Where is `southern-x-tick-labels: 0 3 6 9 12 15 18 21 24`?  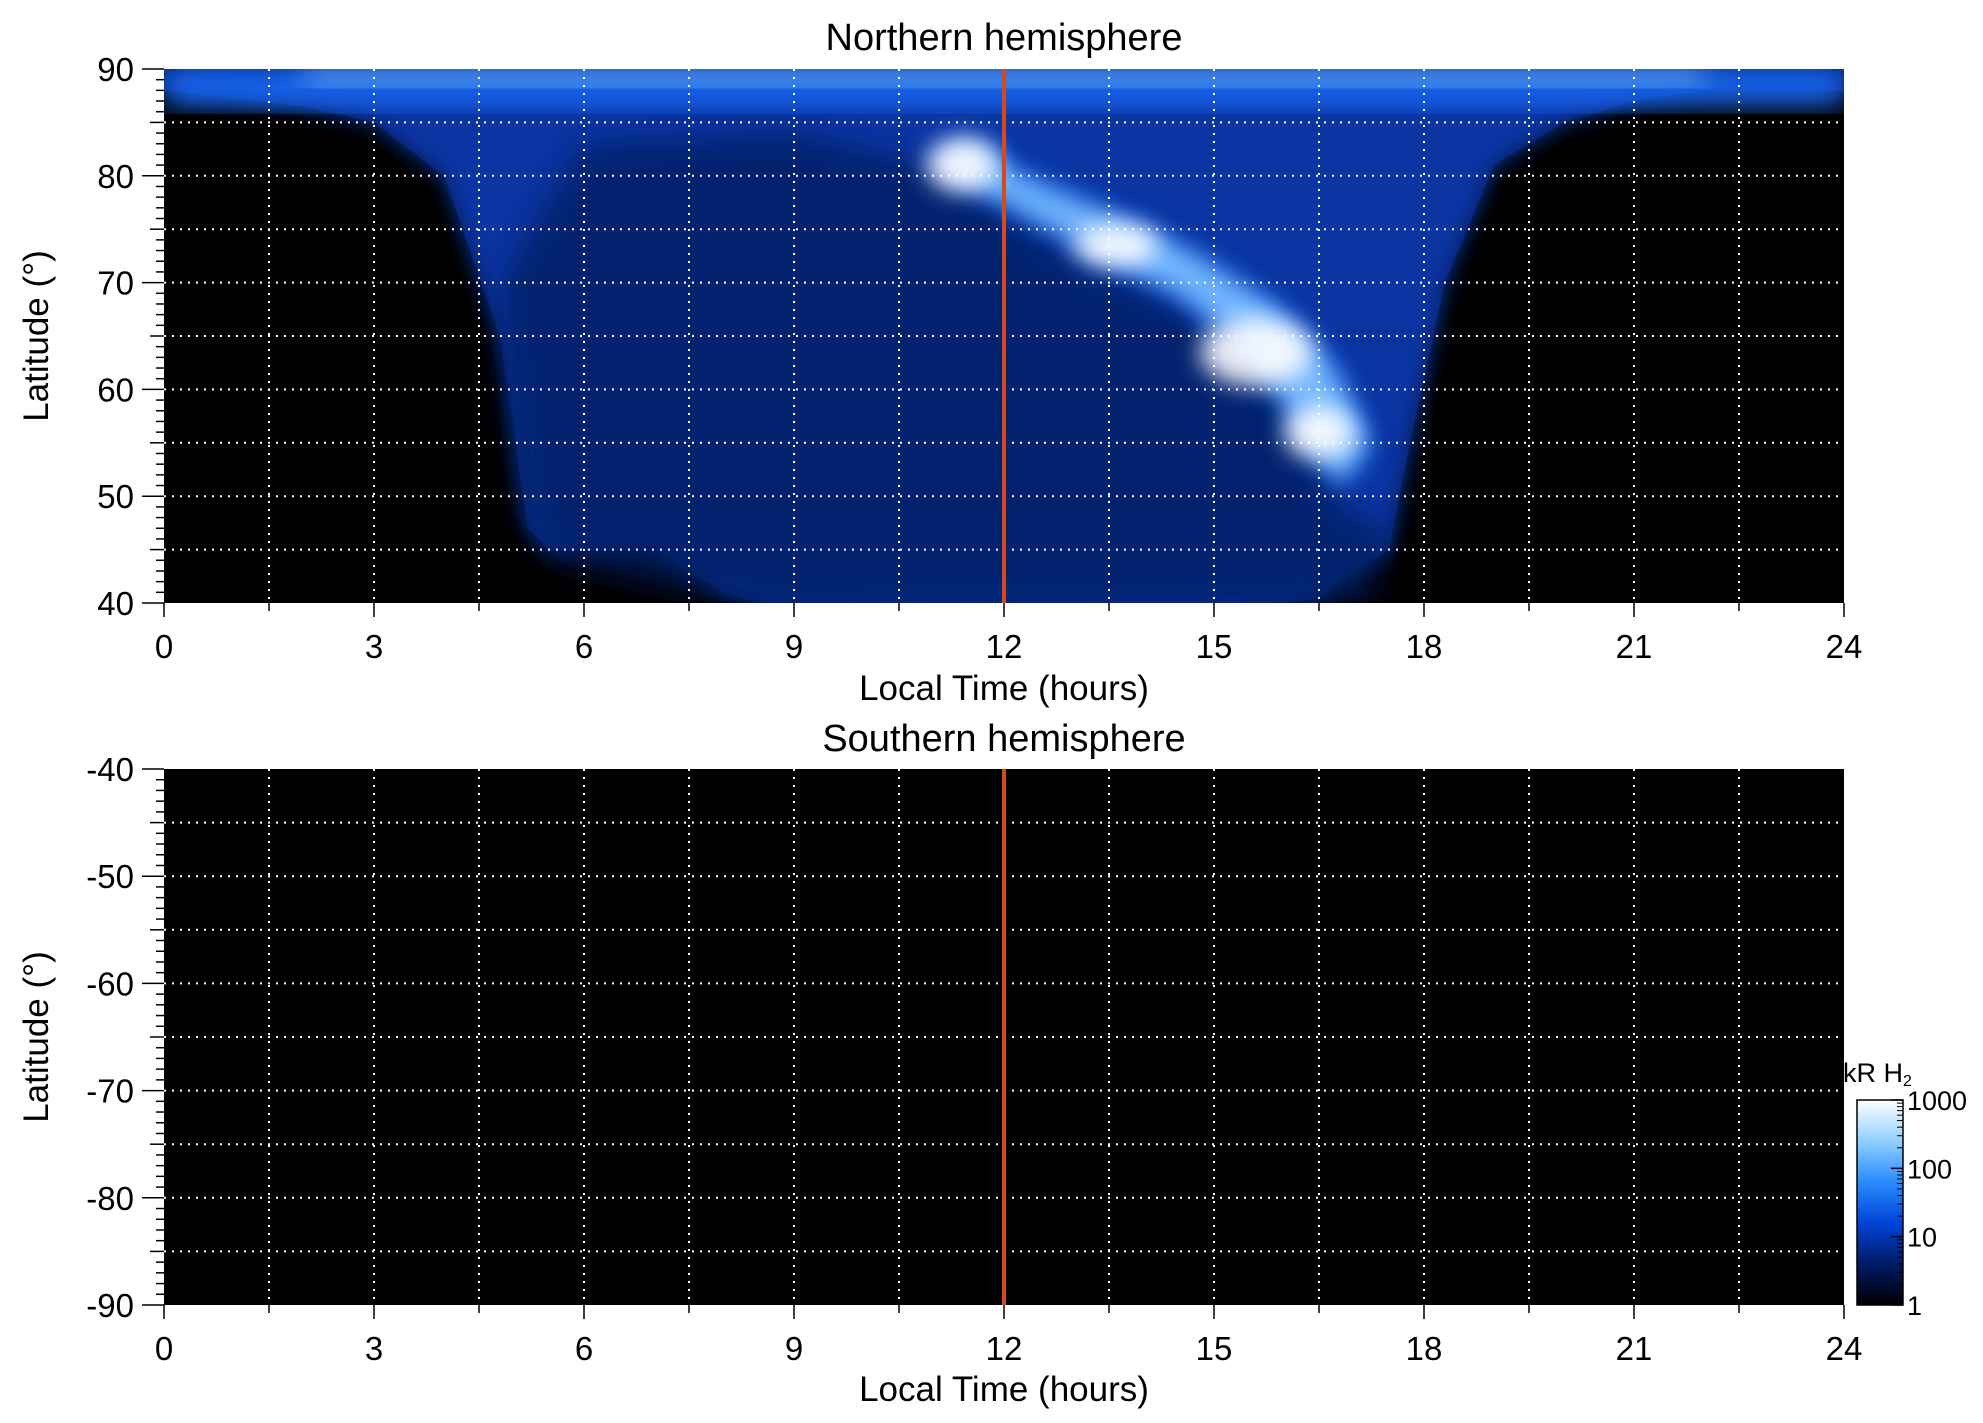 southern-x-tick-labels: 0 3 6 9 12 15 18 21 24 is located at coordinates (1009, 1348).